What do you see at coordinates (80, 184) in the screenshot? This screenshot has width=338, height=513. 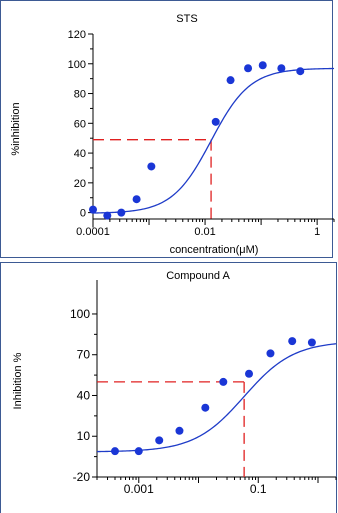 I see `y-tick-label: 20` at bounding box center [80, 184].